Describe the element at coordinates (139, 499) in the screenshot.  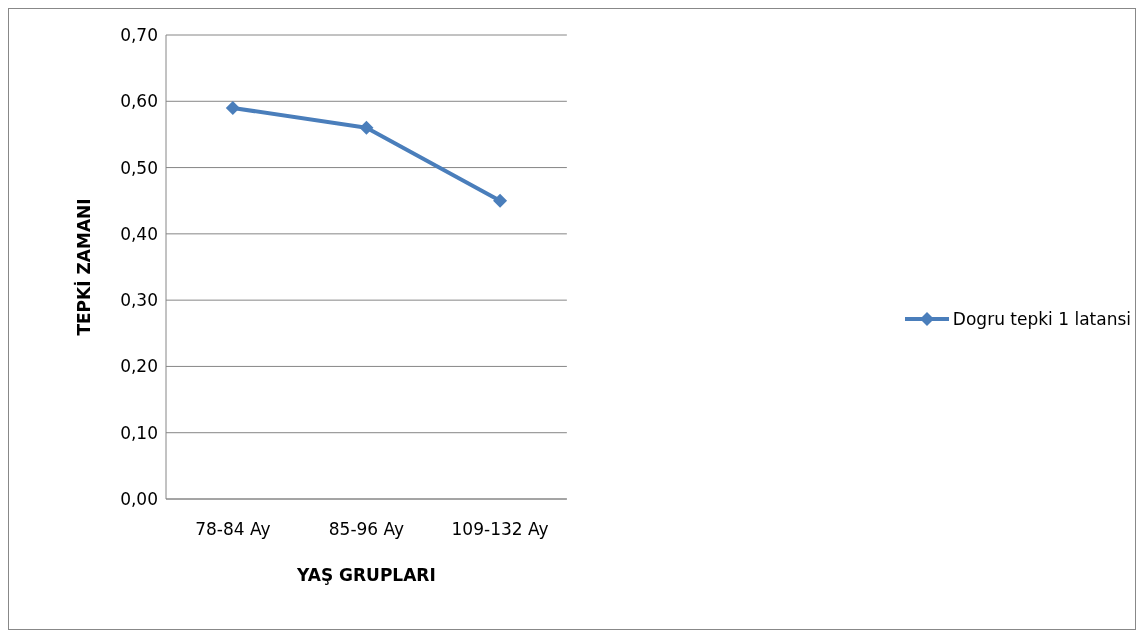
I see `y-tick-label: 0,00` at that location.